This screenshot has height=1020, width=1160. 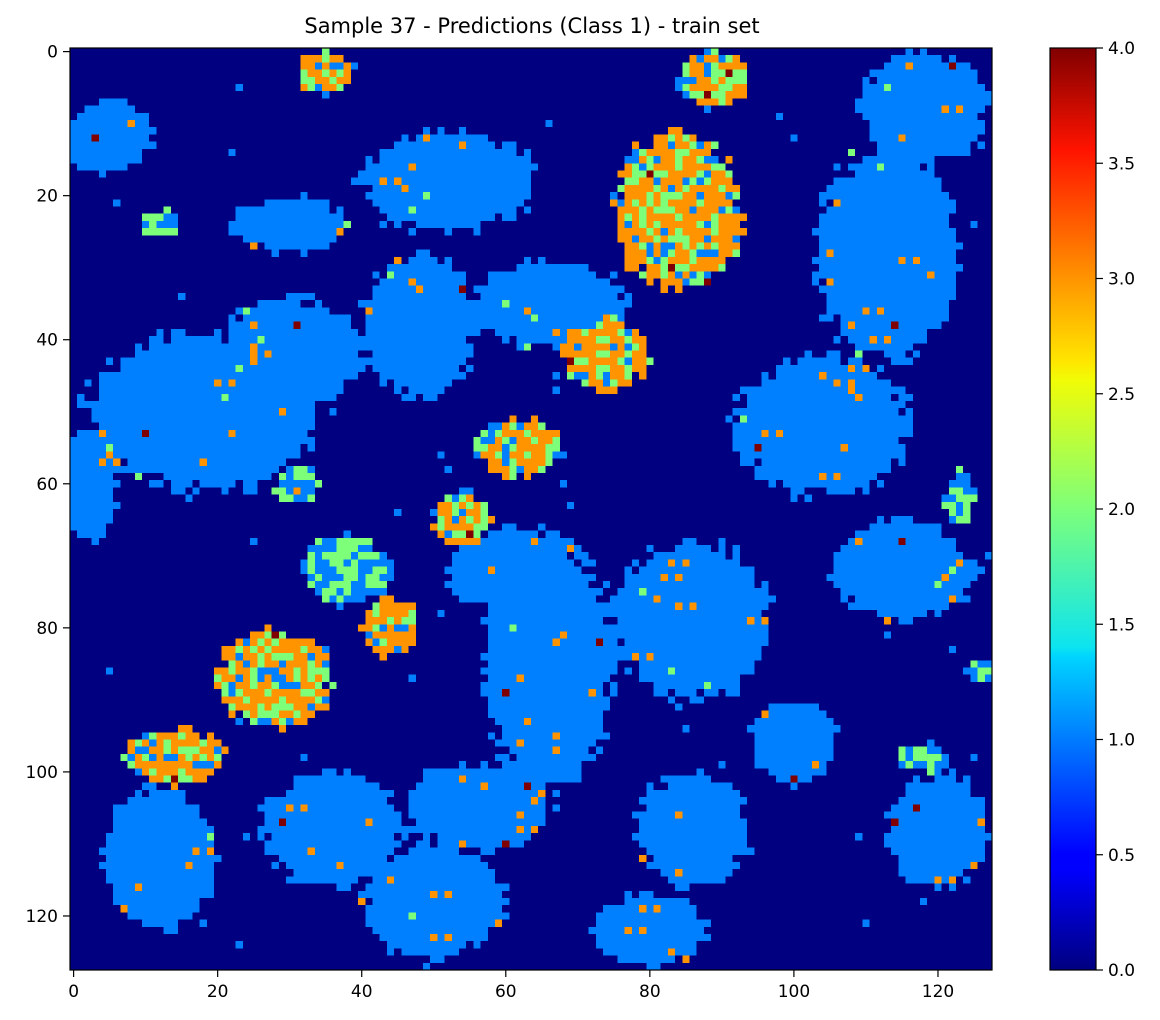 What do you see at coordinates (42, 773) in the screenshot?
I see `y-tick-label: 100` at bounding box center [42, 773].